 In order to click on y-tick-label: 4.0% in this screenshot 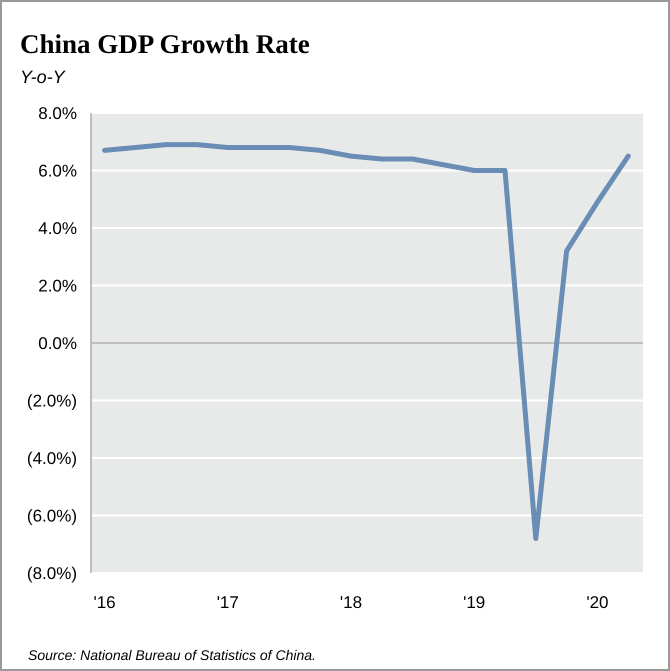, I will do `click(57, 228)`.